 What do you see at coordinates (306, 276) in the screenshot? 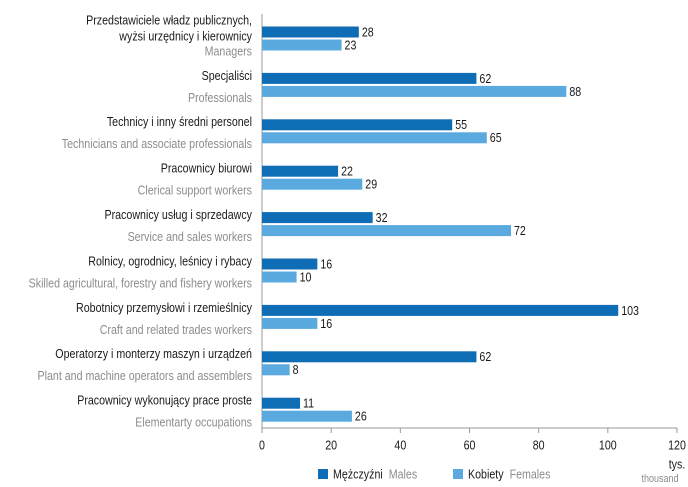
I see `value-label: 10` at bounding box center [306, 276].